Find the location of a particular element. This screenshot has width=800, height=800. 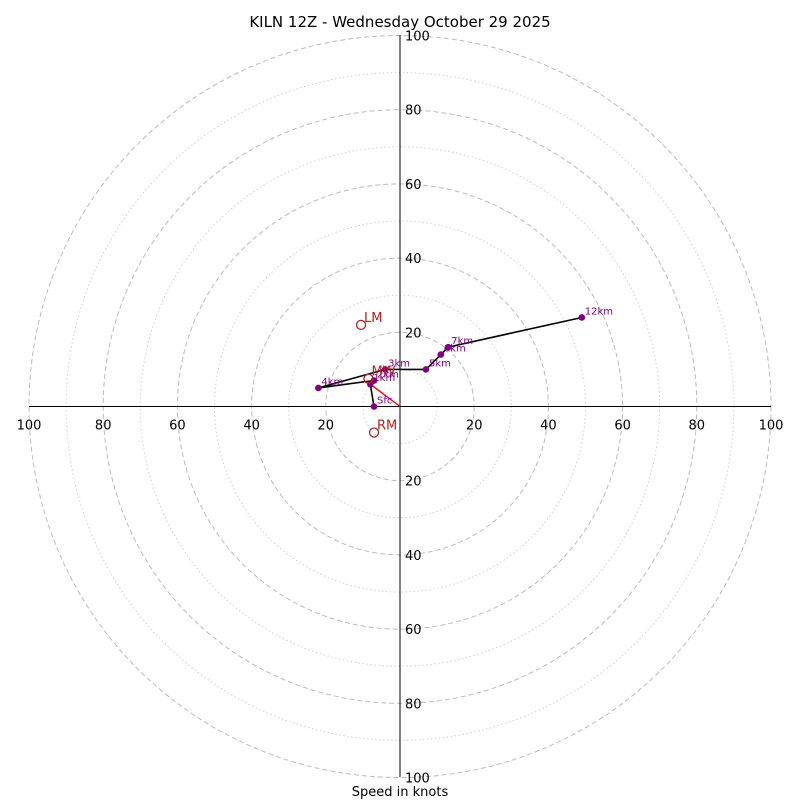

x-axis-label: Speed in knots is located at coordinates (400, 792).